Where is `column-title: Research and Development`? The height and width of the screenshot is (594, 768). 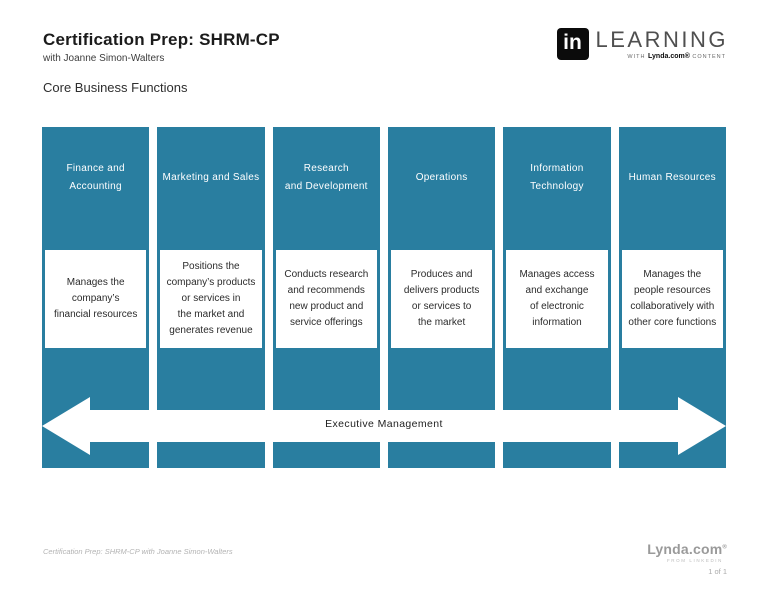 column-title: Research and Development is located at coordinates (326, 177).